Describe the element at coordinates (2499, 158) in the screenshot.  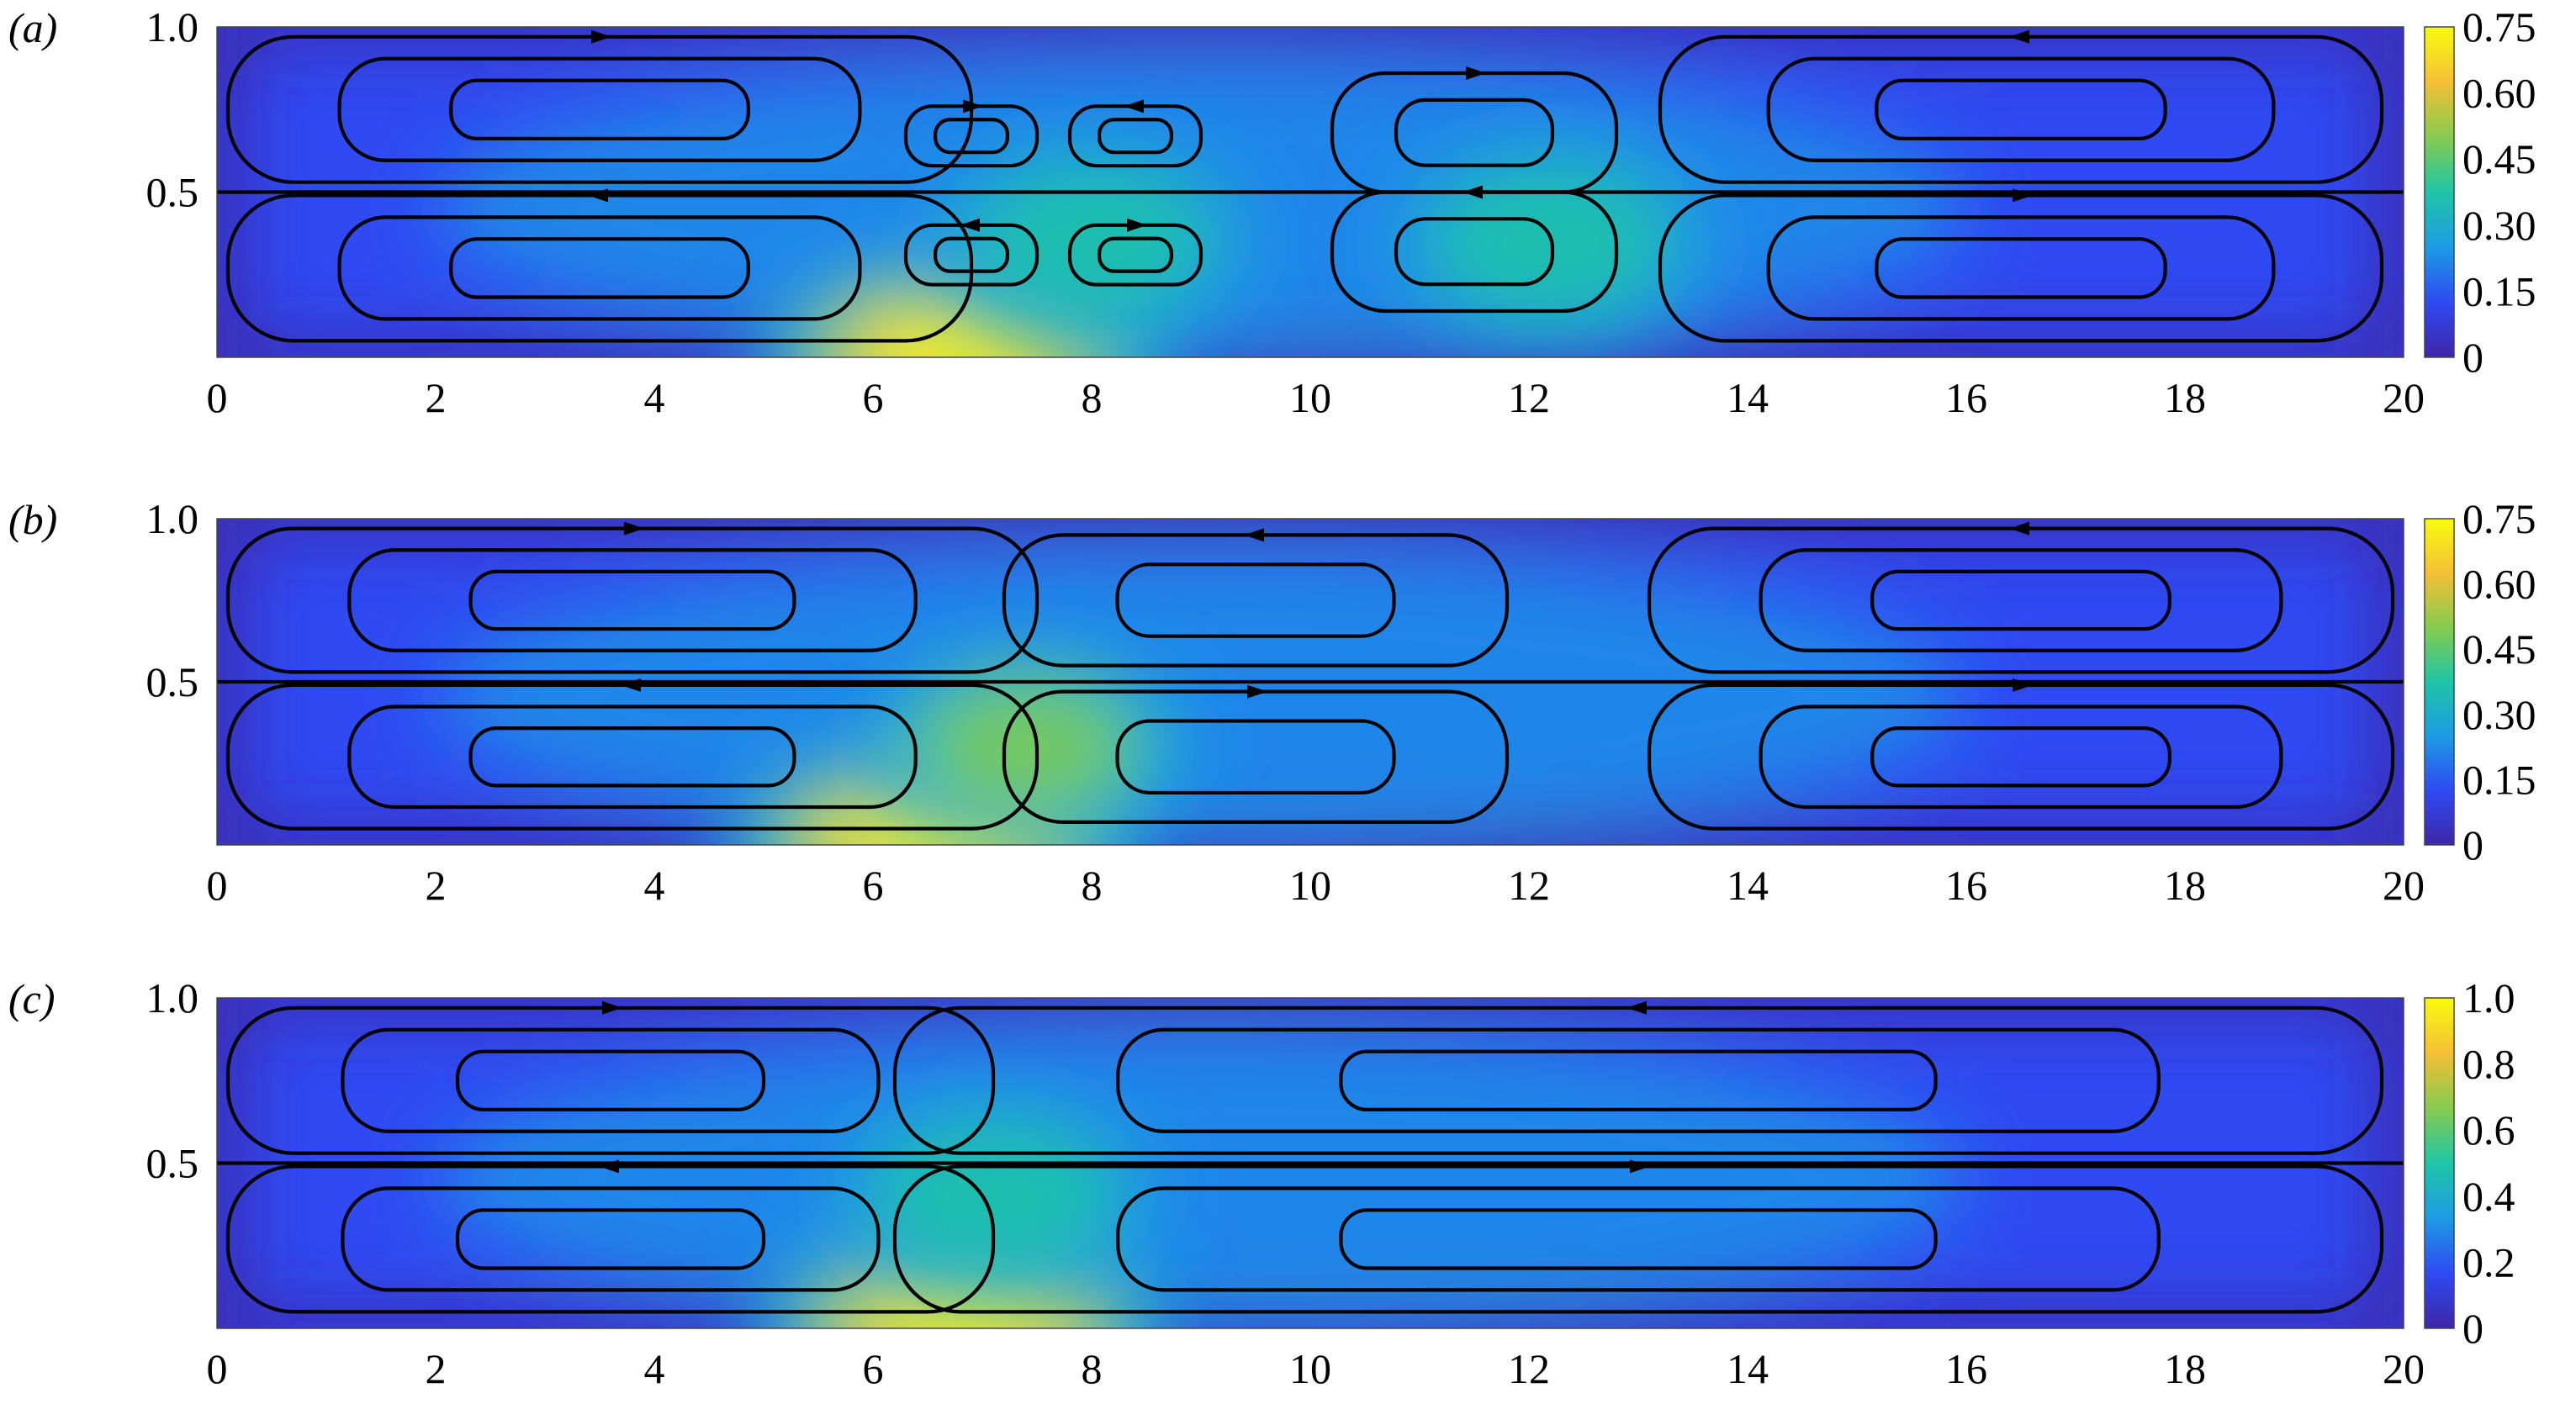
I see `colorbar-tick-label: 0.45` at that location.